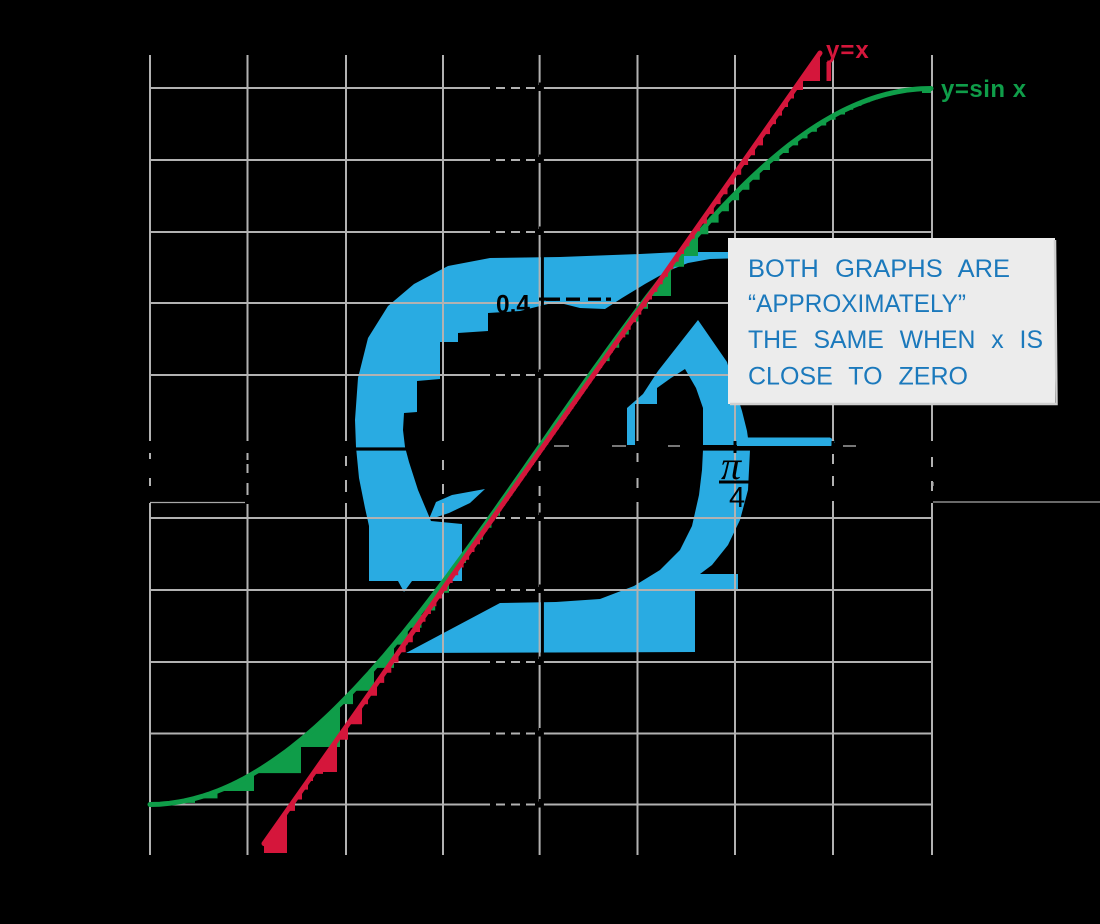 This screenshot has height=924, width=1100. Describe the element at coordinates (848, 50) in the screenshot. I see `svg-text: y=x` at that location.